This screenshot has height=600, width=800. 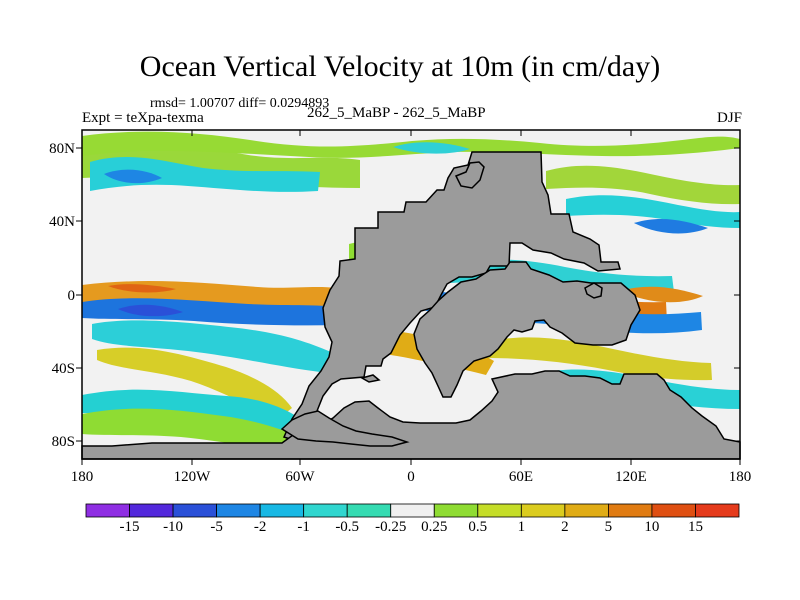 What do you see at coordinates (653, 211) in the screenshot?
I see `north-pacific-east-cyan-band` at bounding box center [653, 211].